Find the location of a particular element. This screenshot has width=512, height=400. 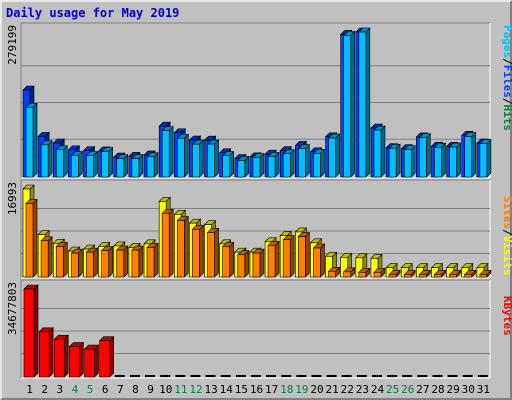

x-tick-7: 7 is located at coordinates (120, 389).